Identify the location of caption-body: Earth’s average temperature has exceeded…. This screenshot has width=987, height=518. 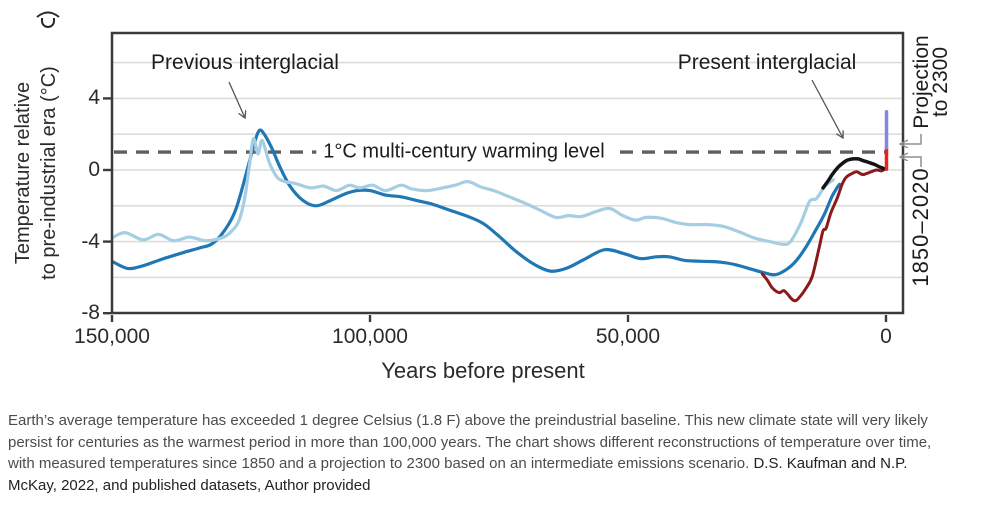
(470, 442).